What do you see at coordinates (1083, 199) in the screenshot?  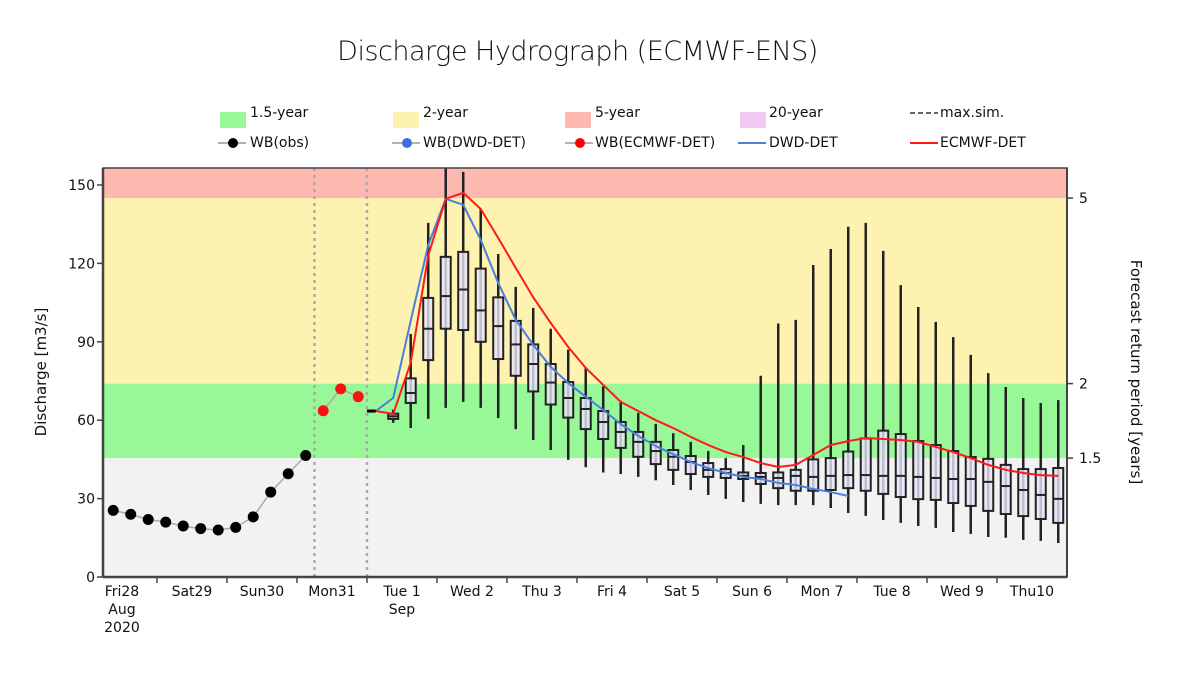 I see `y2-tick-label: 5` at bounding box center [1083, 199].